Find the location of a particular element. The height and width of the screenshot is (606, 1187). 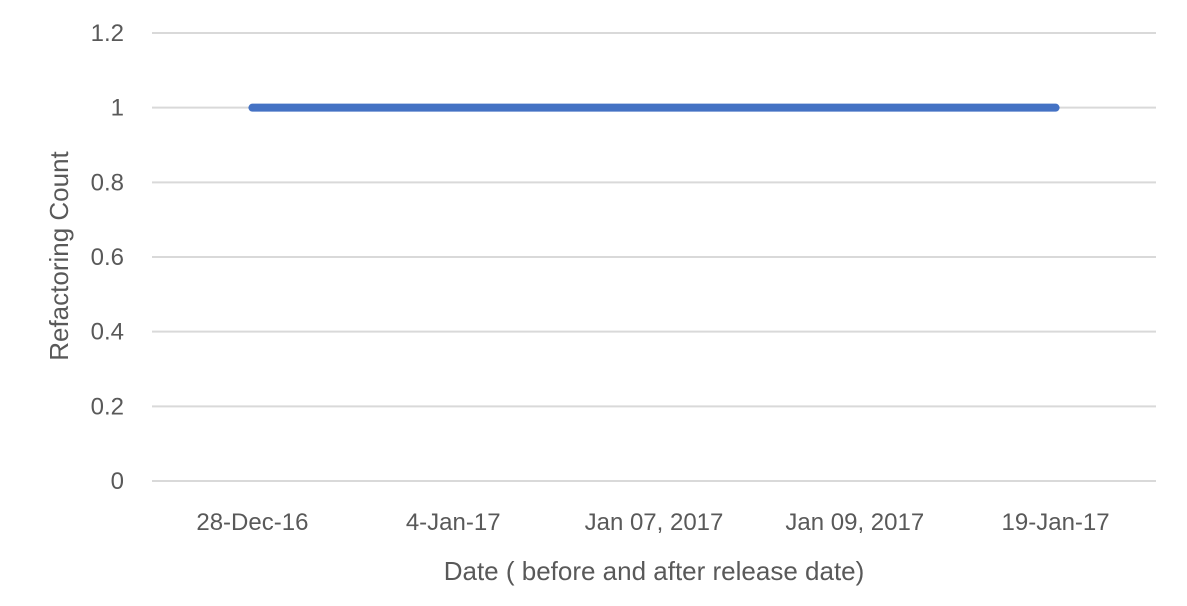

y-tick-label: 1.2 is located at coordinates (107, 33).